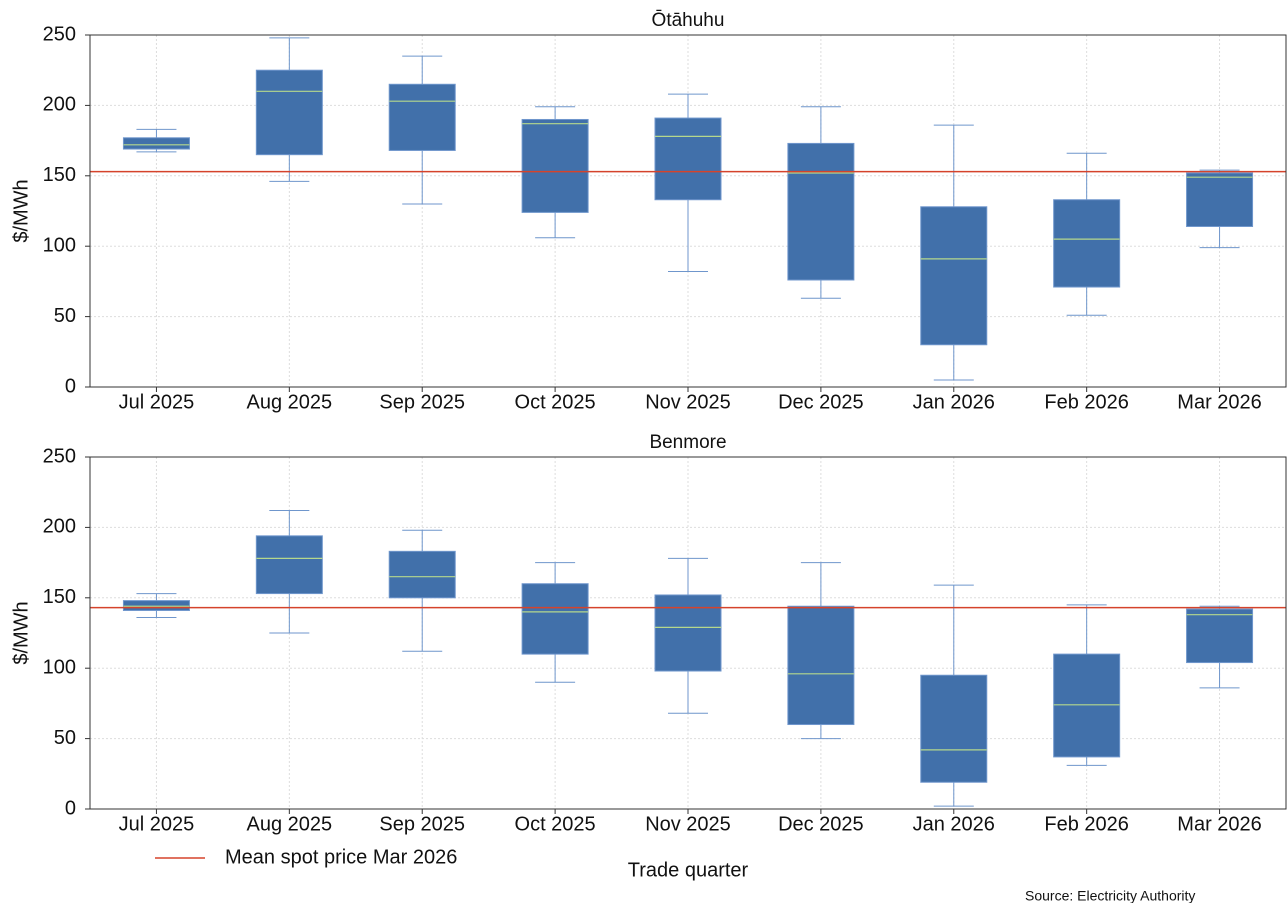  Describe the element at coordinates (341, 857) in the screenshot. I see `legend-label: Mean spot price Mar 2026` at that location.